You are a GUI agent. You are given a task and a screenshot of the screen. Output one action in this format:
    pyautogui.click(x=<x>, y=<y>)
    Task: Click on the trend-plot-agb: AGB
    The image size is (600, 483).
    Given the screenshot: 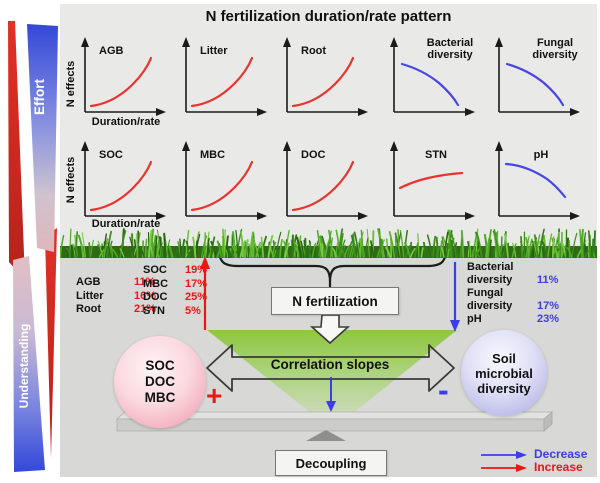 What is the action you would take?
    pyautogui.click(x=121, y=81)
    